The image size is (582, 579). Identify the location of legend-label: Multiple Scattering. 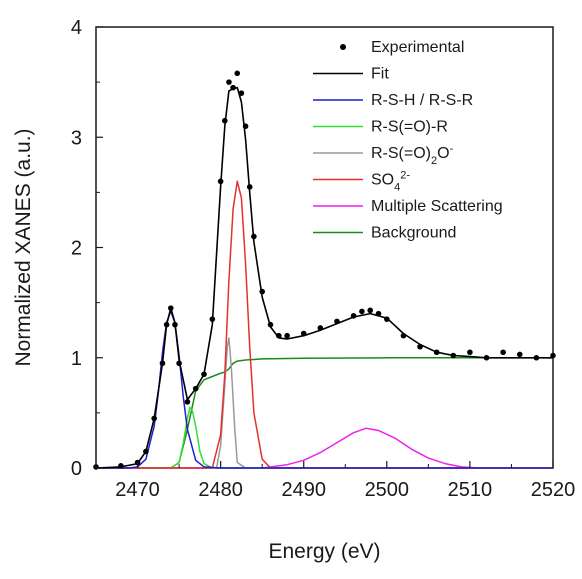
(437, 206).